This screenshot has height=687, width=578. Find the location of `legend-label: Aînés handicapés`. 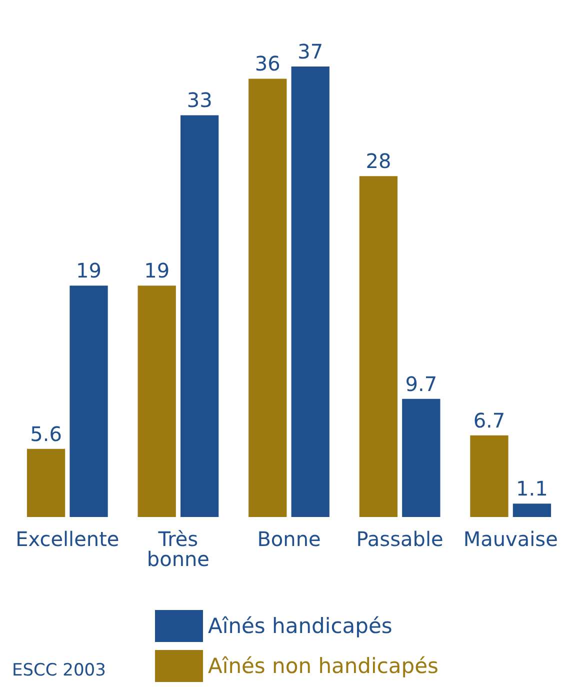

legend-label: Aînés handicapés is located at coordinates (300, 626).